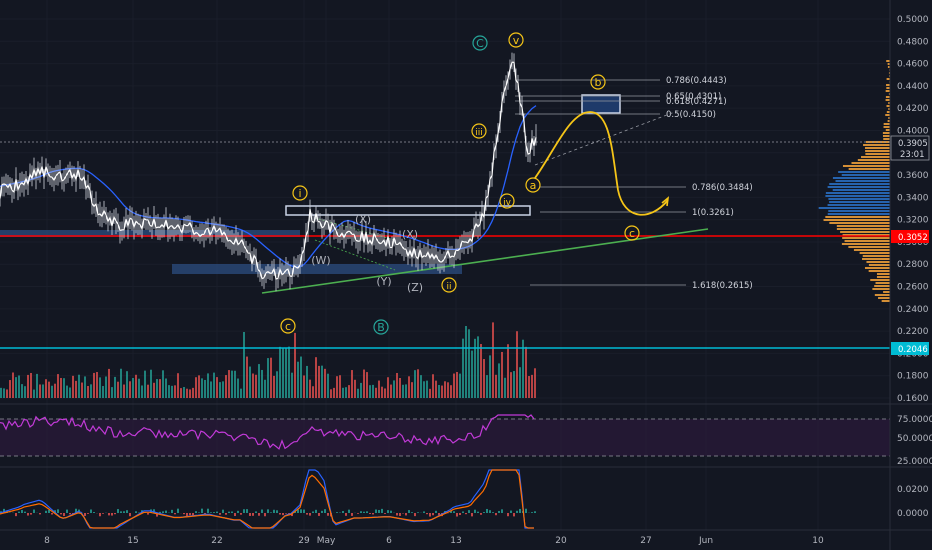 The width and height of the screenshot is (932, 550). I want to click on wave-circle-a, so click(533, 185).